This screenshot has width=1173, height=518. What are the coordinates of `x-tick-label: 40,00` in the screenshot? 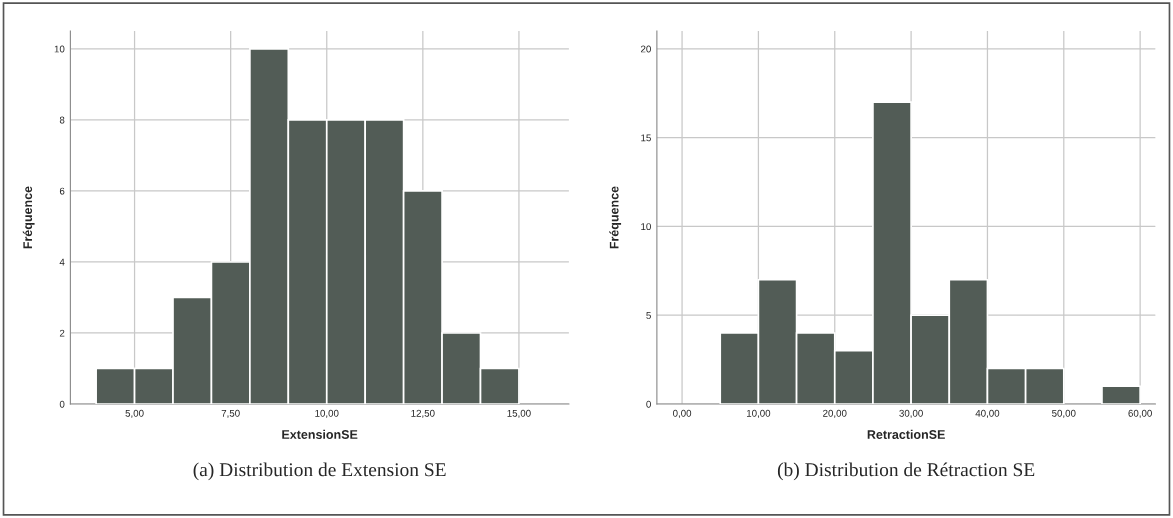 It's located at (987, 413).